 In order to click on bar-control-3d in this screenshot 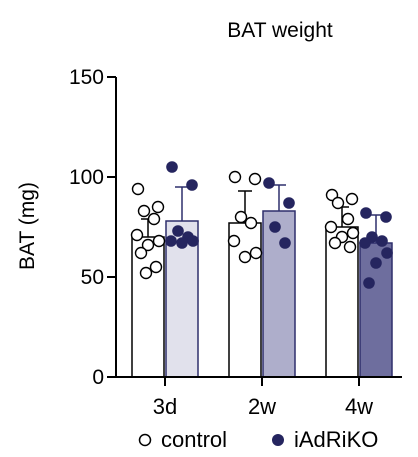, I will do `click(148, 307)`.